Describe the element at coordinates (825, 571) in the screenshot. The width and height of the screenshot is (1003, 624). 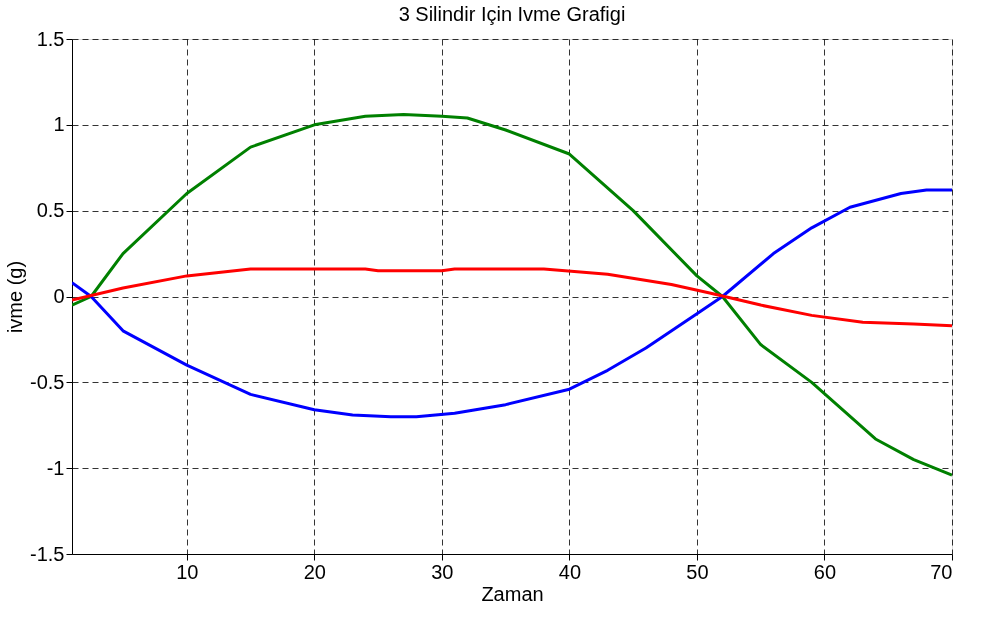
I see `x-tick-label: 60` at that location.